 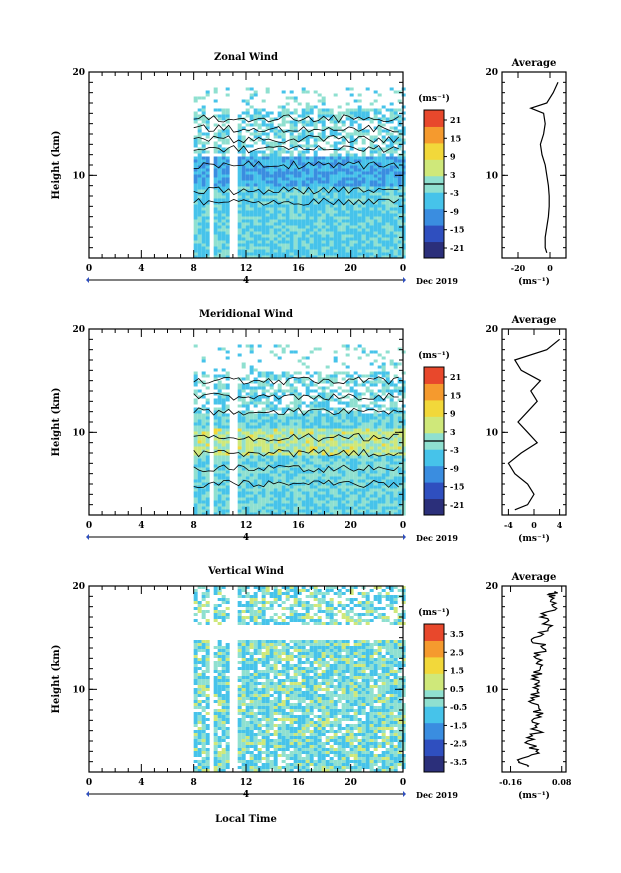 I want to click on average-y-tick-label: 20, so click(x=491, y=330).